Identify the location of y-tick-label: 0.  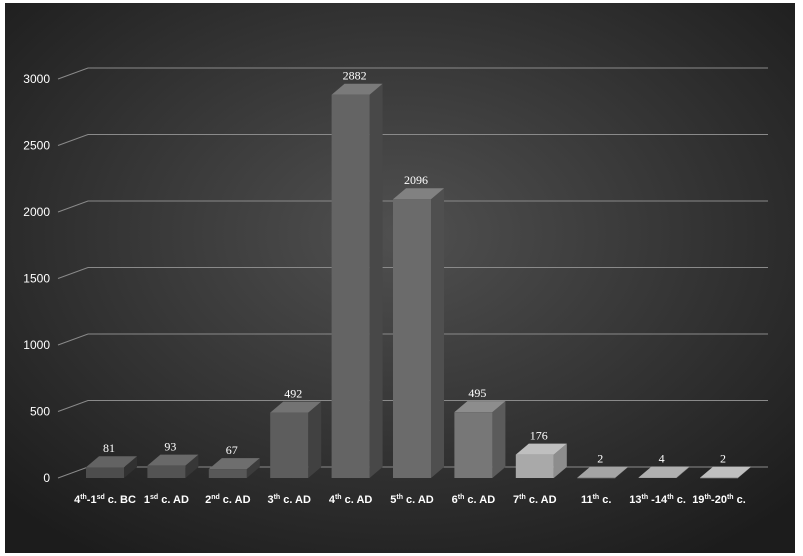
(46, 478).